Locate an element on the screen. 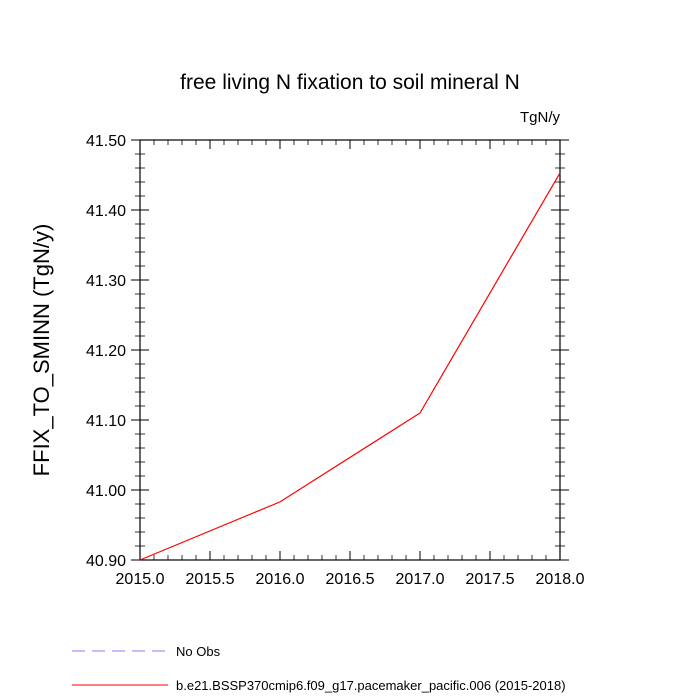  legend-label: No Obs is located at coordinates (198, 651).